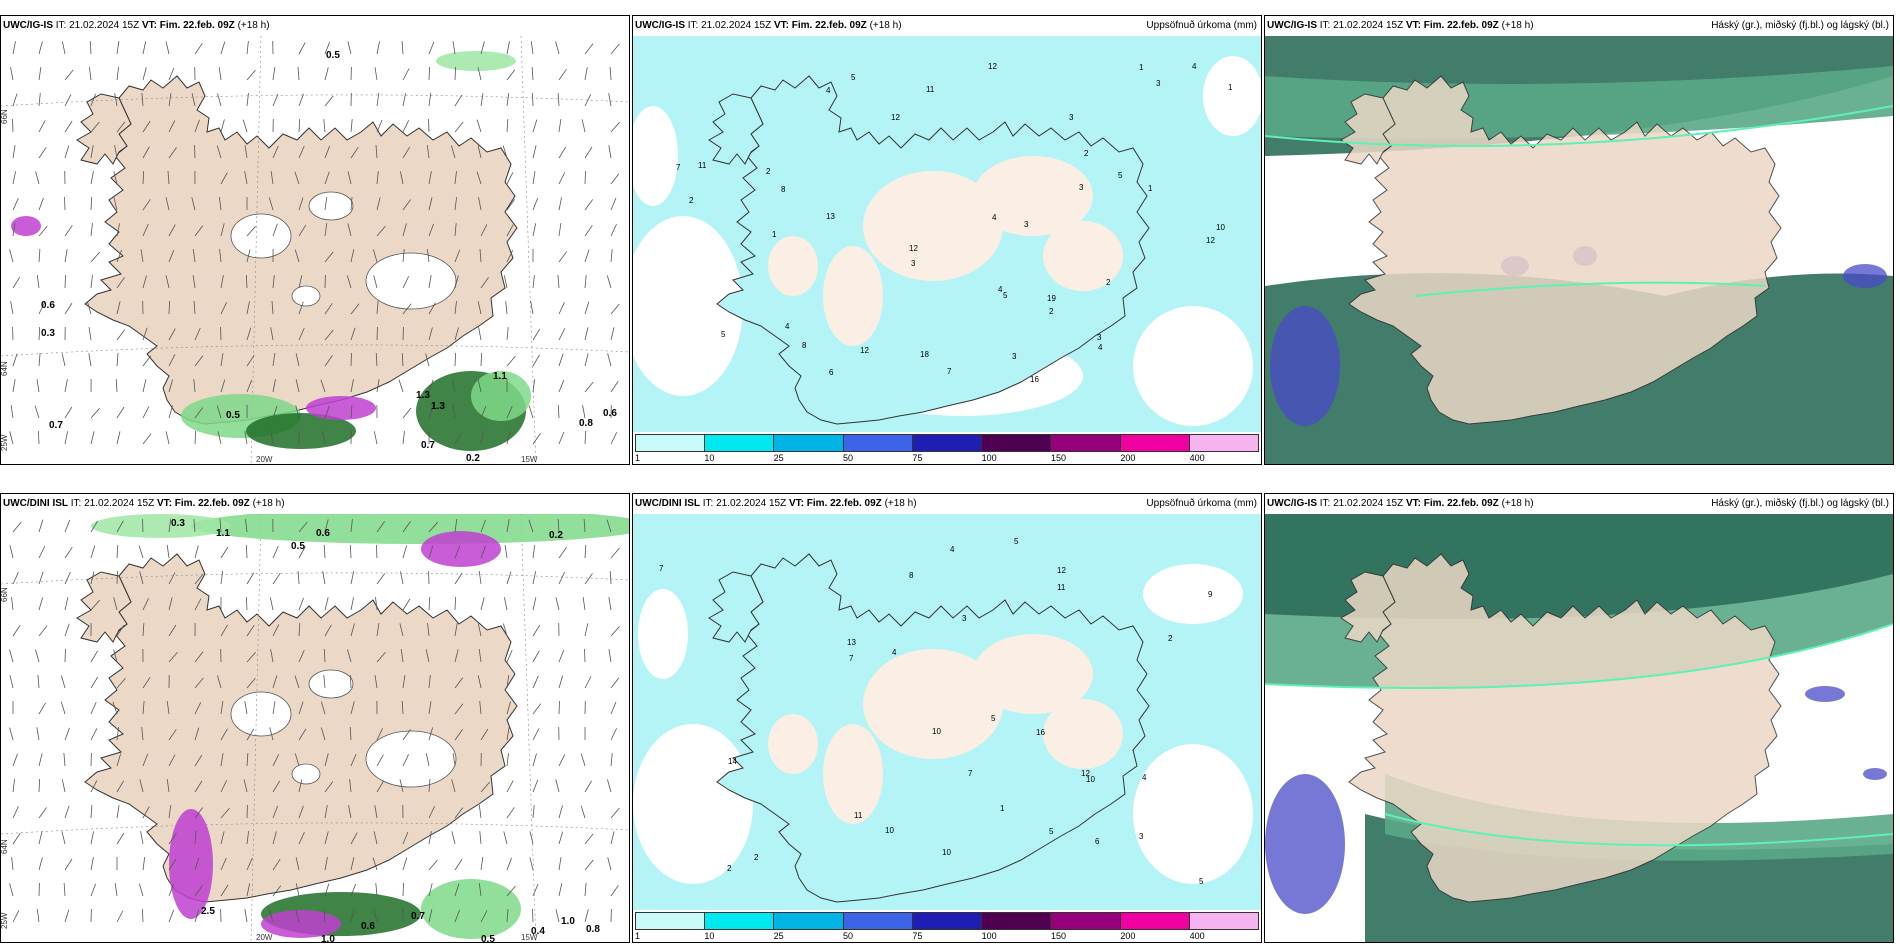  Describe the element at coordinates (1825, 694) in the screenshot. I see `low-cloud-patch` at that location.